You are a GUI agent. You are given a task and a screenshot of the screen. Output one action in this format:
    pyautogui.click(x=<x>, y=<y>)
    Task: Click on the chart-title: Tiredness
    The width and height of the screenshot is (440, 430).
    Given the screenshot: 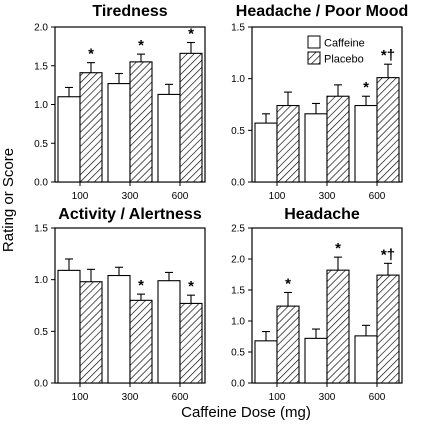 What is the action you would take?
    pyautogui.click(x=129, y=11)
    